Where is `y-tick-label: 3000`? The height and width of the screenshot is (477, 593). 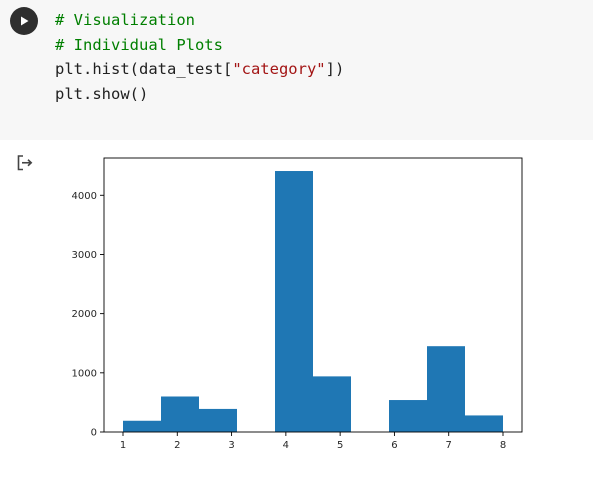
y-tick-label: 3000 is located at coordinates (84, 255).